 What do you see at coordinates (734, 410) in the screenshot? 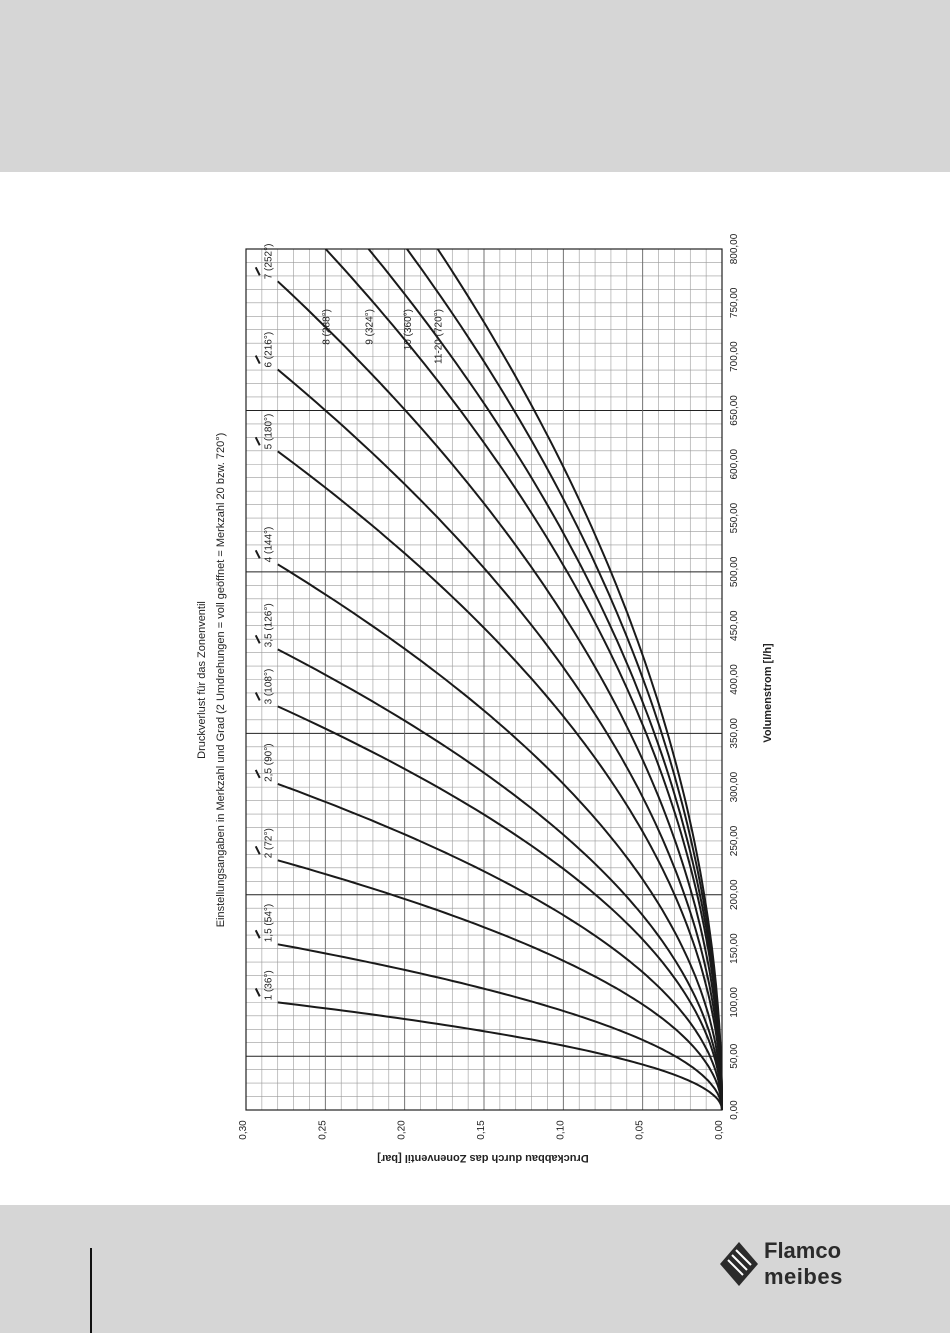
I see `x-tick-label: 650,00` at bounding box center [734, 410].